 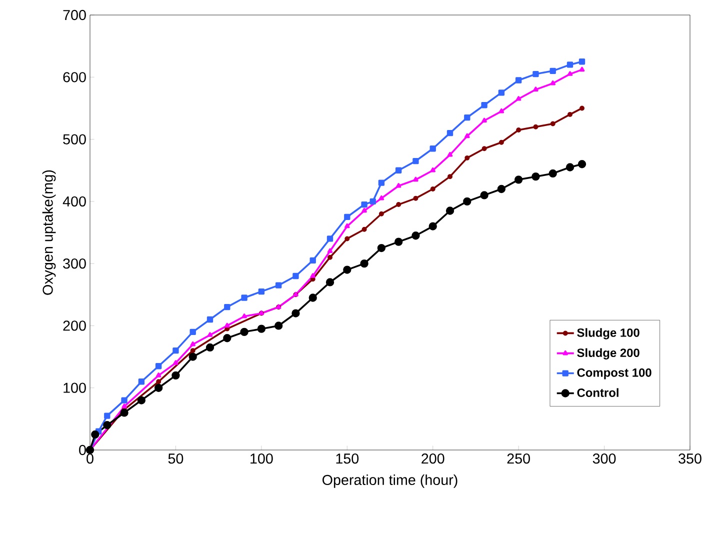 What do you see at coordinates (614, 374) in the screenshot?
I see `legend-label: Compost 100` at bounding box center [614, 374].